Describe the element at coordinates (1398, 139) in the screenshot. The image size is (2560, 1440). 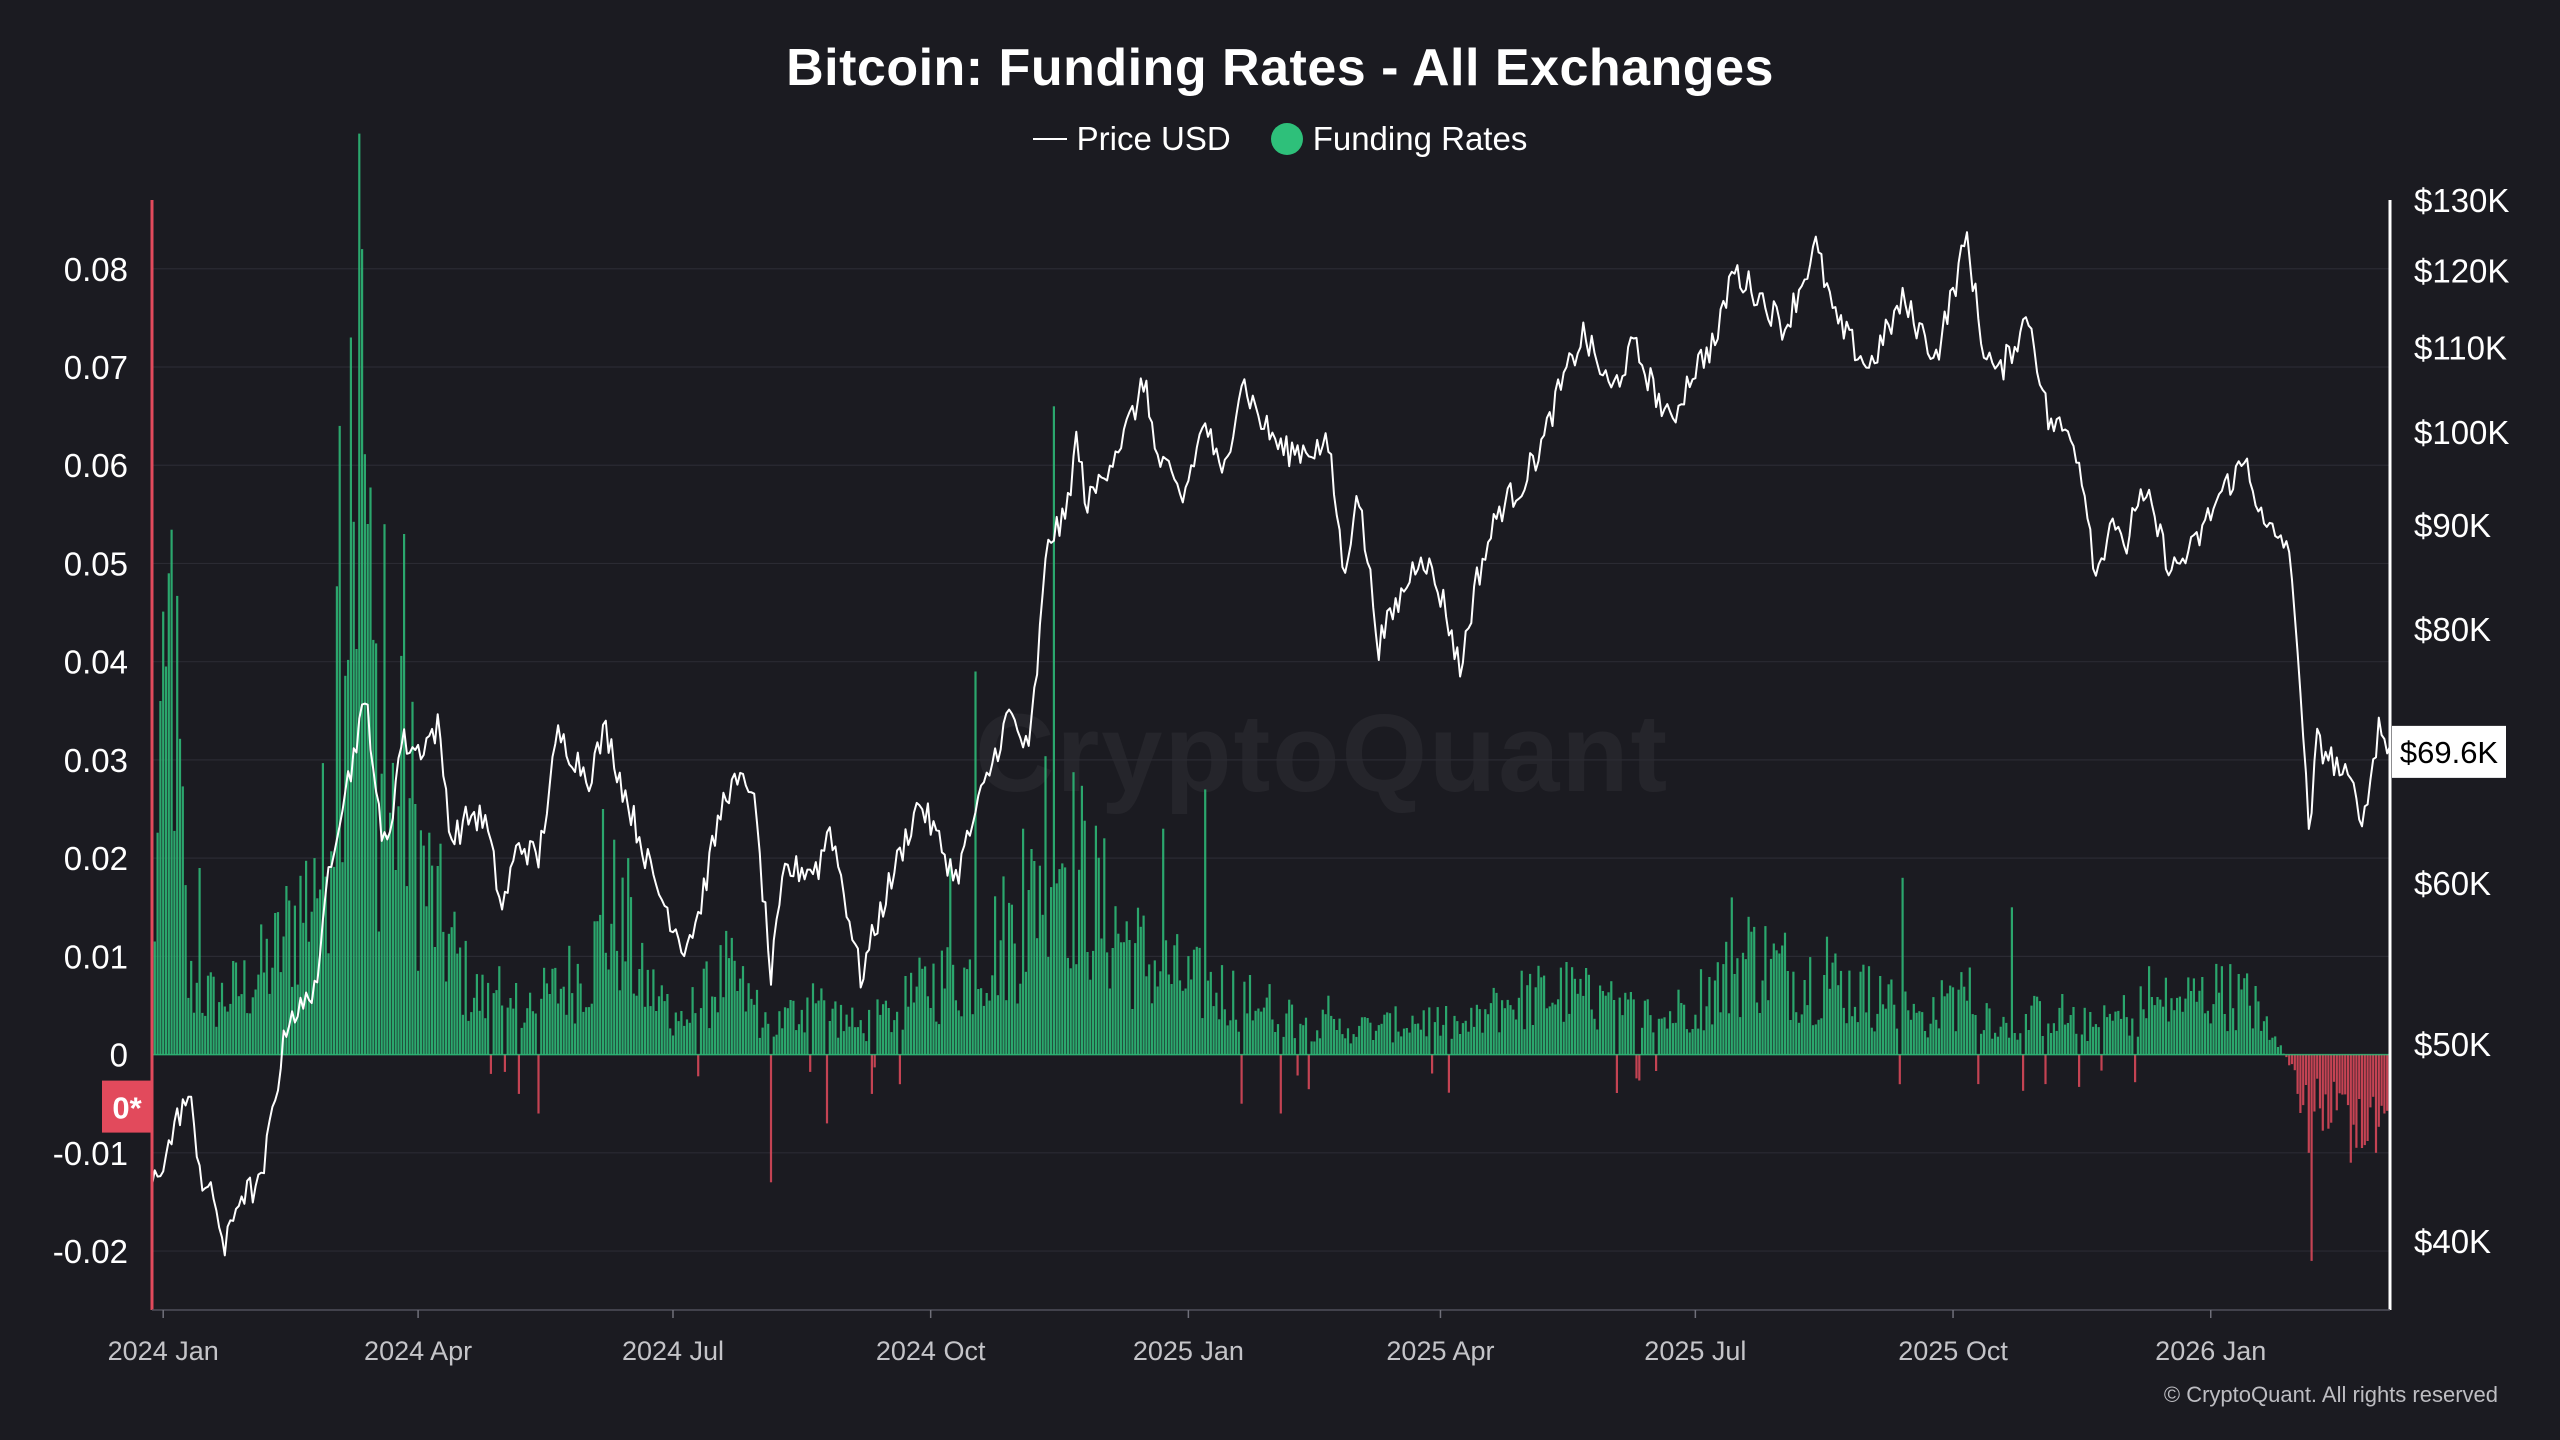
I see `legend-item-funding: Funding Rates` at that location.